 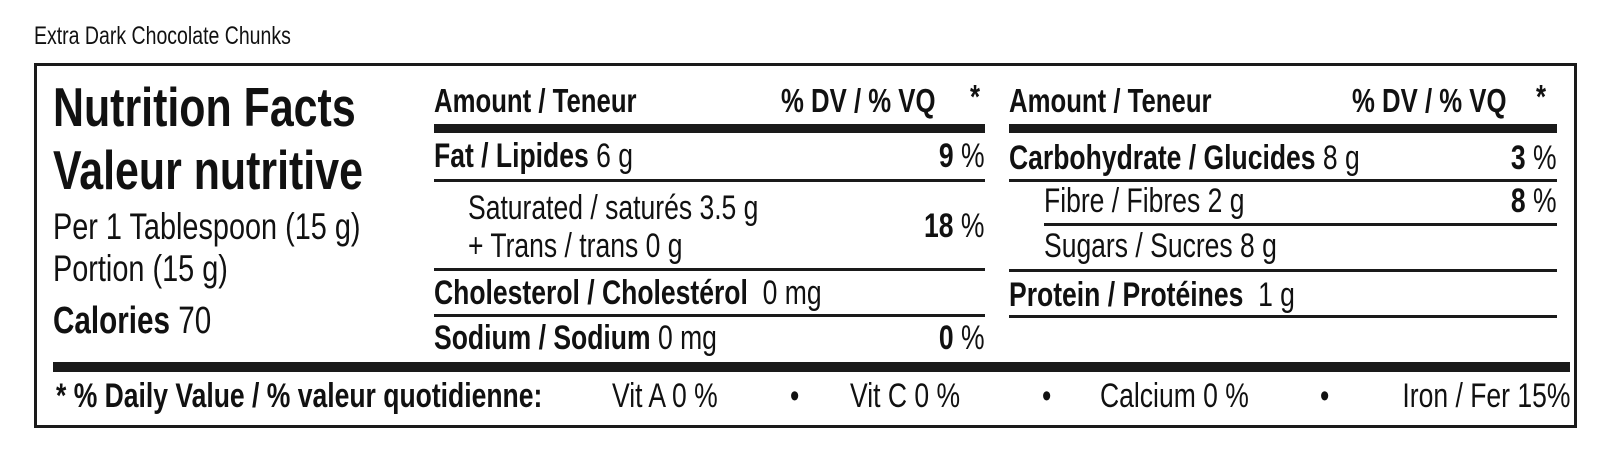 I want to click on serving-size-french: Portion (15 g), so click(x=140, y=268).